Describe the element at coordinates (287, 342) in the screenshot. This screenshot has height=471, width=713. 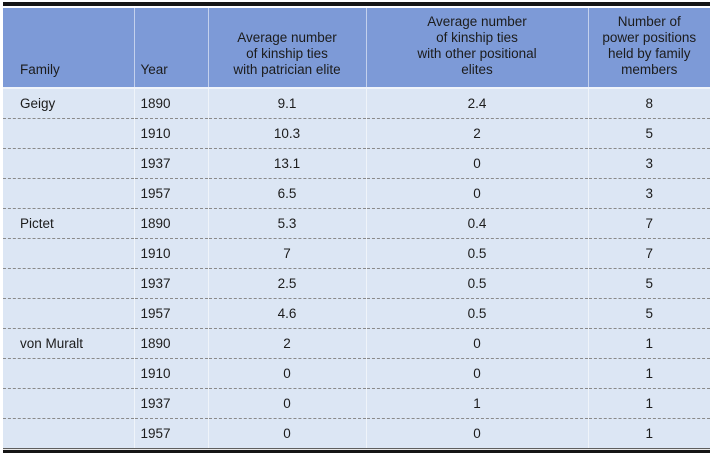
I see `kinship-patrician-cell: 2` at that location.